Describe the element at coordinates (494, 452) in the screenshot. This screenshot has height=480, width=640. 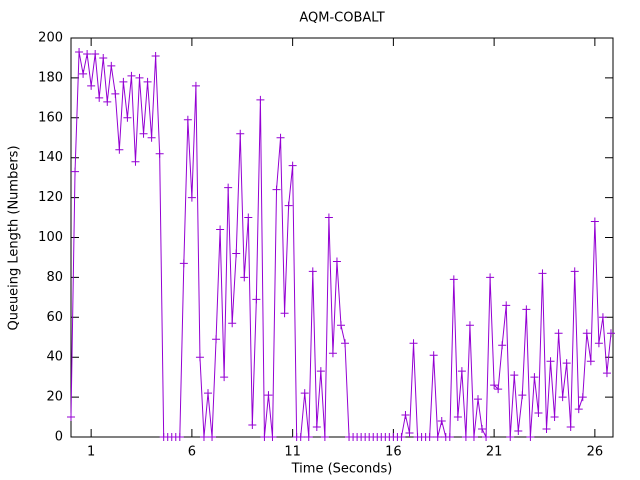
I see `x-tick-label: 21` at that location.